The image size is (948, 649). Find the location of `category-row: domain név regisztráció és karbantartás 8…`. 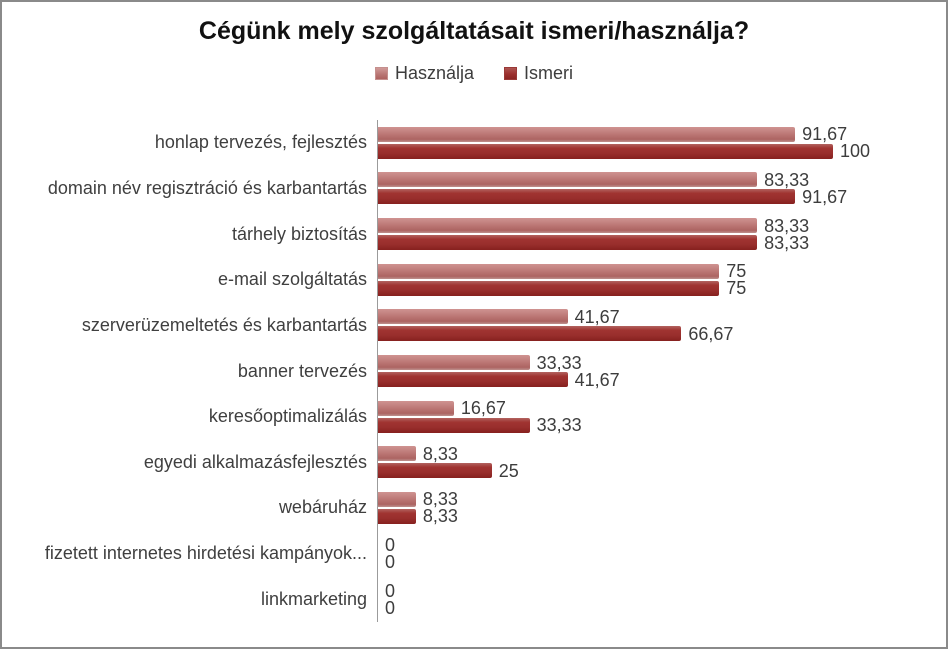

category-row: domain név regisztráció és karbantartás 8… is located at coordinates (474, 188).